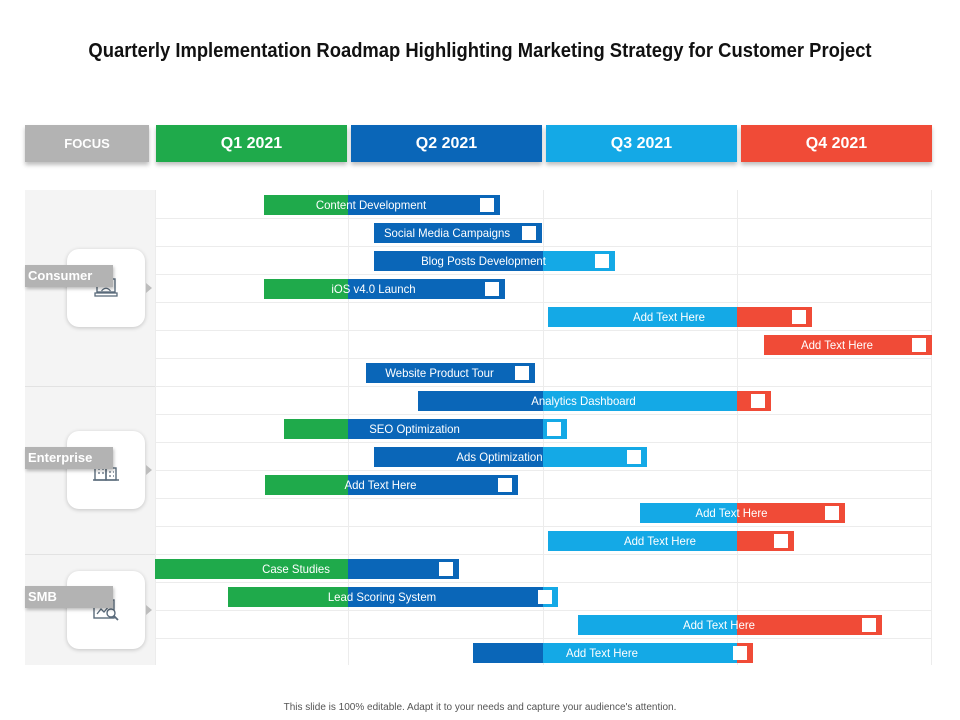  I want to click on roadmap-bar: Ads Optimization, so click(510, 457).